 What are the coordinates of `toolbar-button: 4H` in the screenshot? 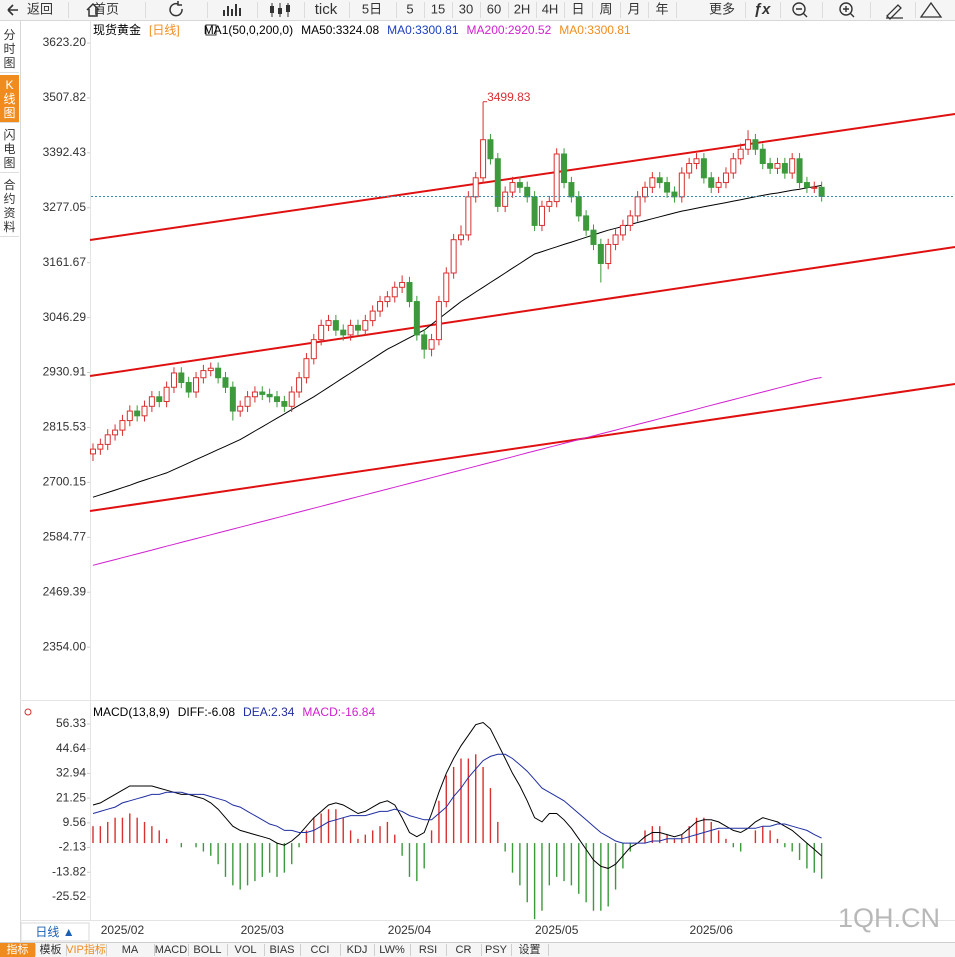 It's located at (550, 8).